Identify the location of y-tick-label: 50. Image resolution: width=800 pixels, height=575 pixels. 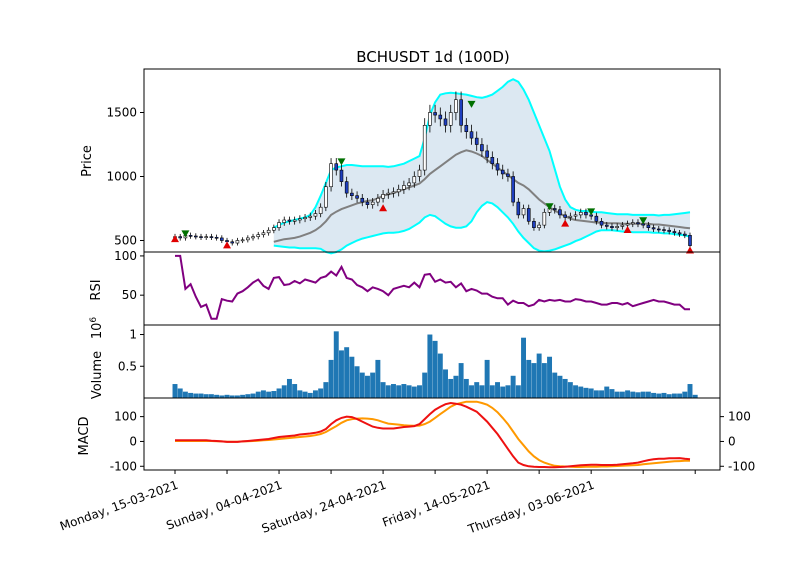
(129, 295).